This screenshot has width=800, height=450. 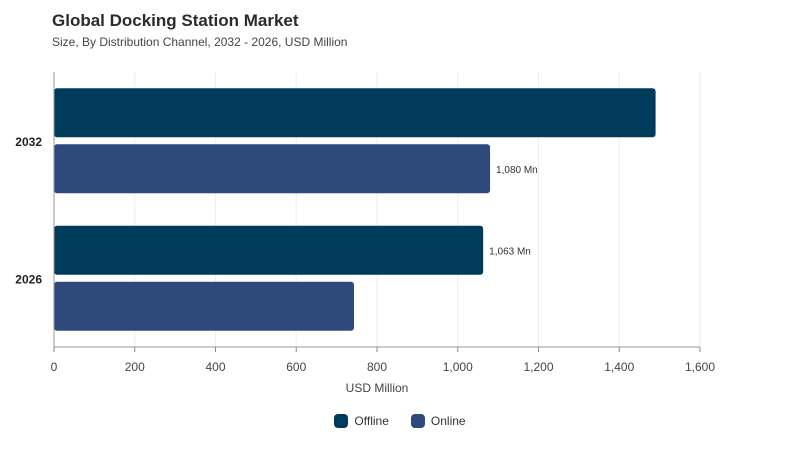 What do you see at coordinates (513, 211) in the screenshot?
I see `data-labels: 1,080 Mn 1,063 Mn` at bounding box center [513, 211].